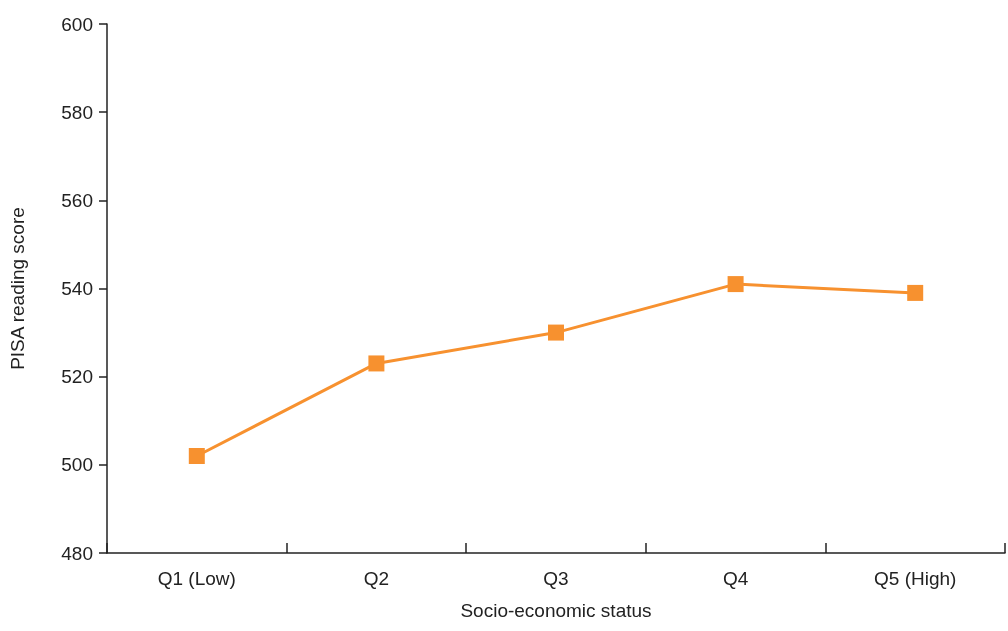  I want to click on x-tick-label: Q4, so click(735, 578).